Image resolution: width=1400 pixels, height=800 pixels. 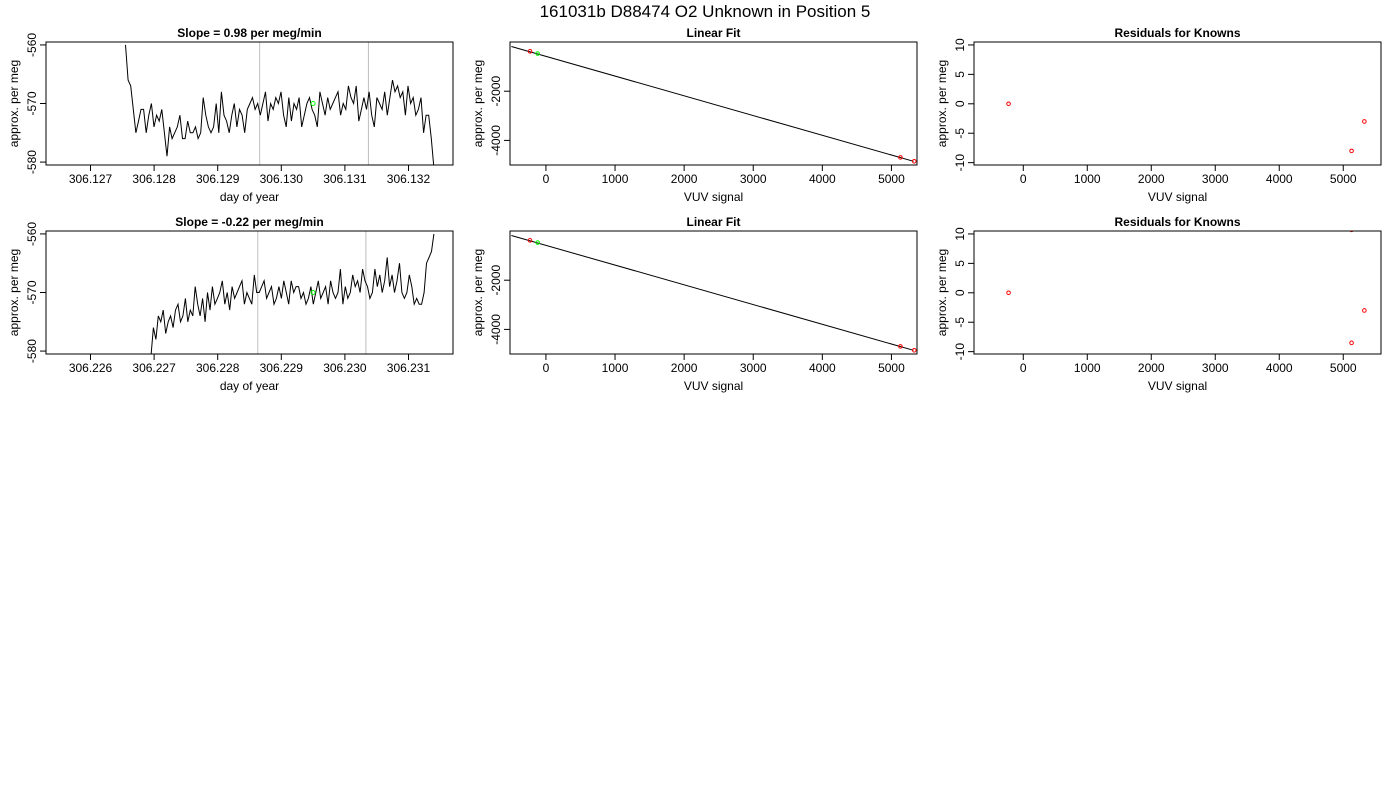 What do you see at coordinates (91, 179) in the screenshot?
I see `x-tick-label: 306.127` at bounding box center [91, 179].